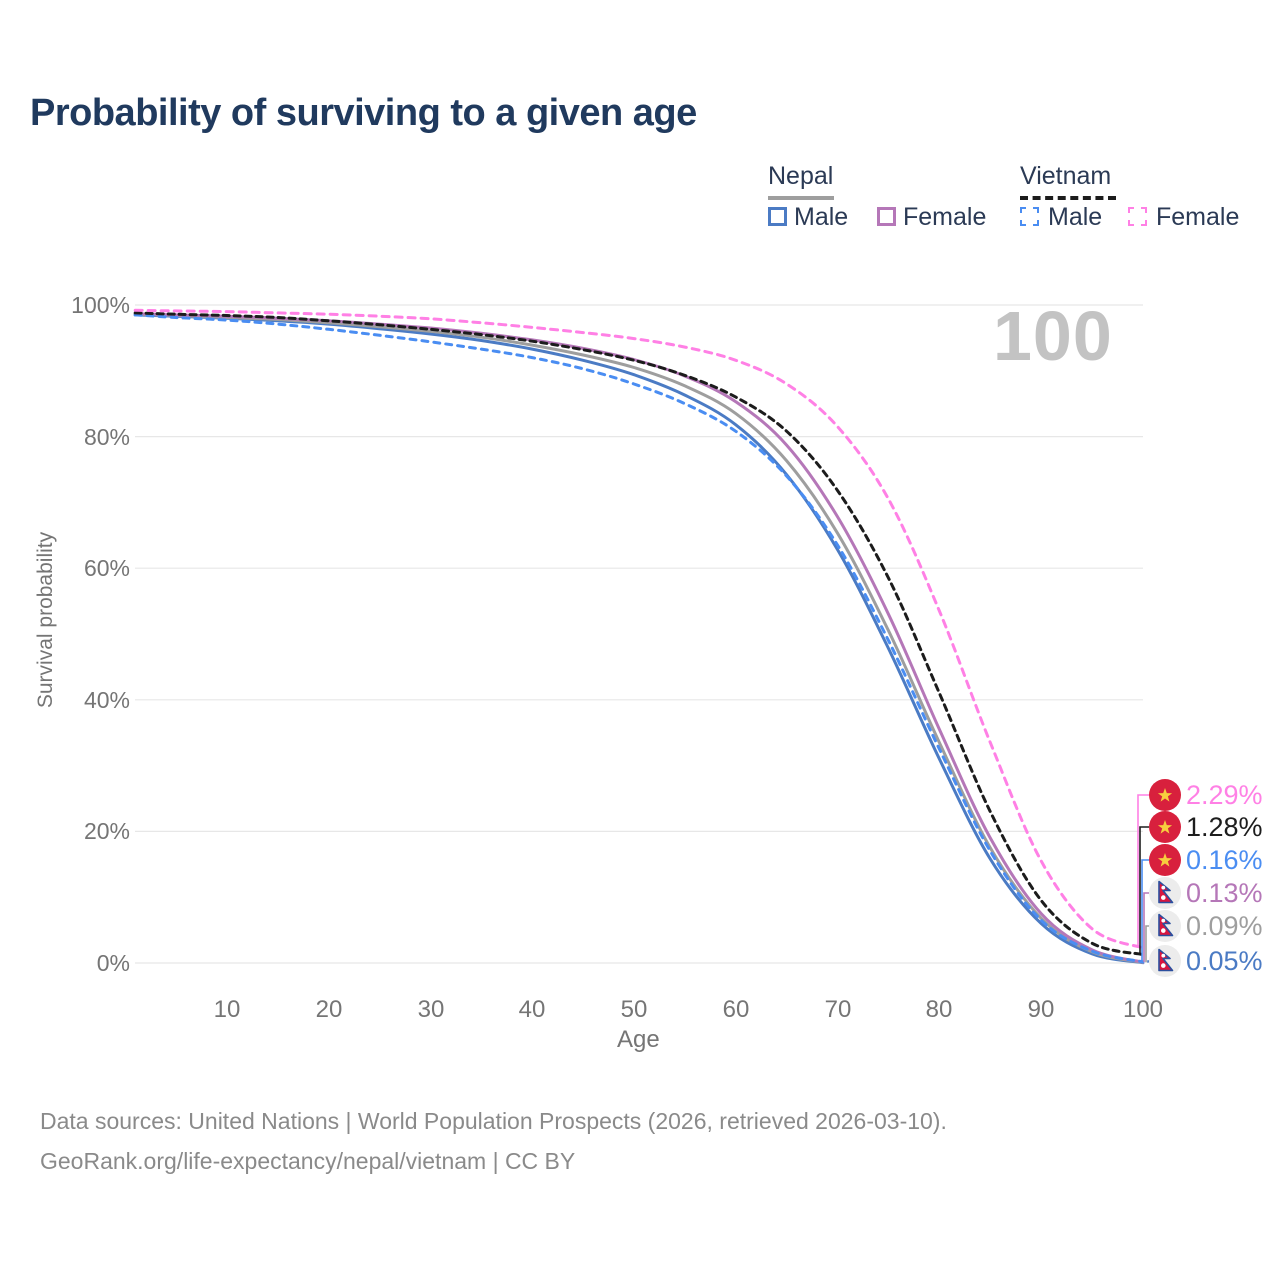 The image size is (1280, 1280). Describe the element at coordinates (777, 216) in the screenshot. I see `legend-swatch-nepal-male` at that location.